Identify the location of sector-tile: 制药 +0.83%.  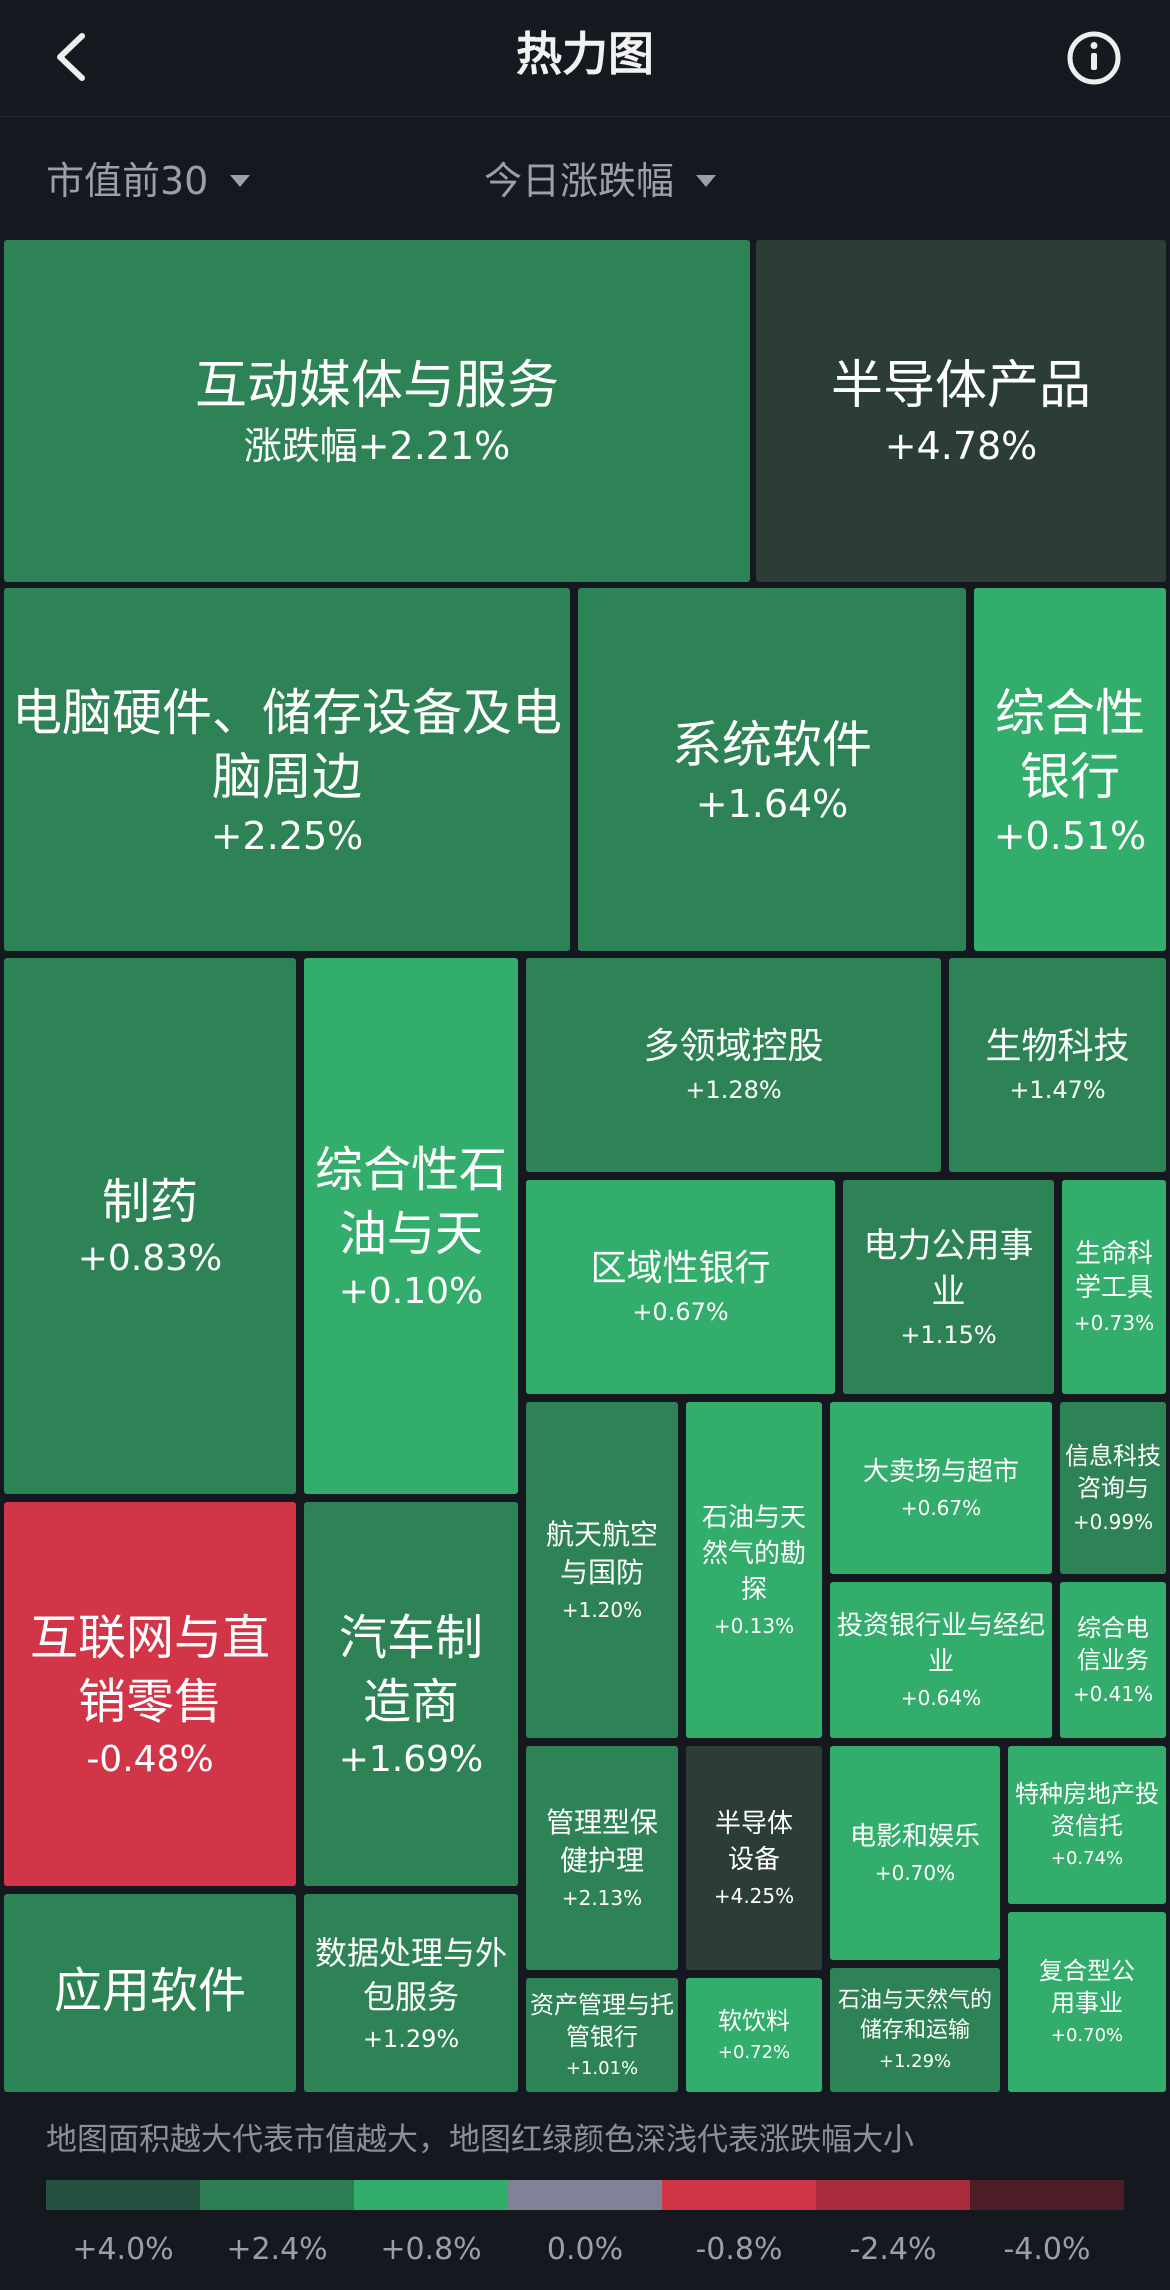
(150, 1226).